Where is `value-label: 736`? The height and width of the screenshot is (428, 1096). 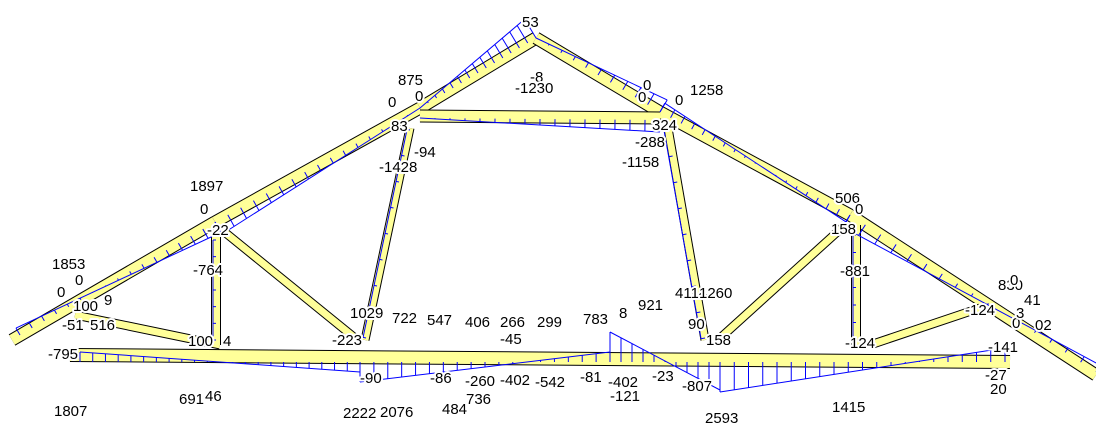 value-label: 736 is located at coordinates (478, 399).